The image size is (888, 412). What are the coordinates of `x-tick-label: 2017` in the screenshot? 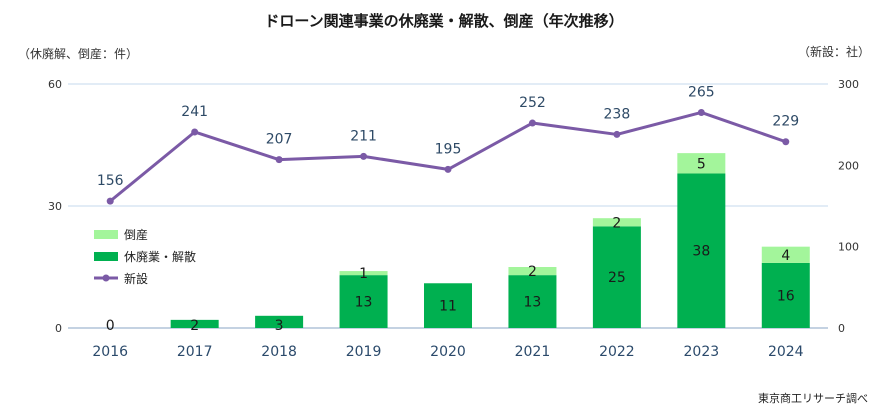 It's located at (195, 352).